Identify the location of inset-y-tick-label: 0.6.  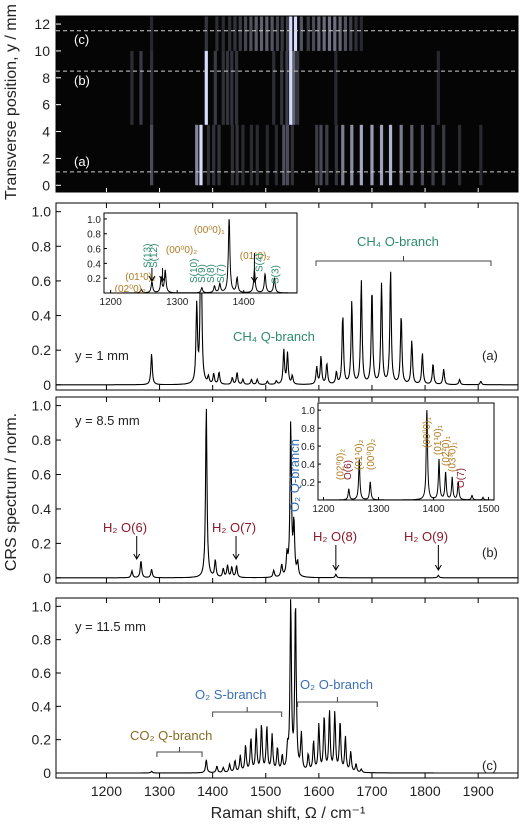
(308, 447).